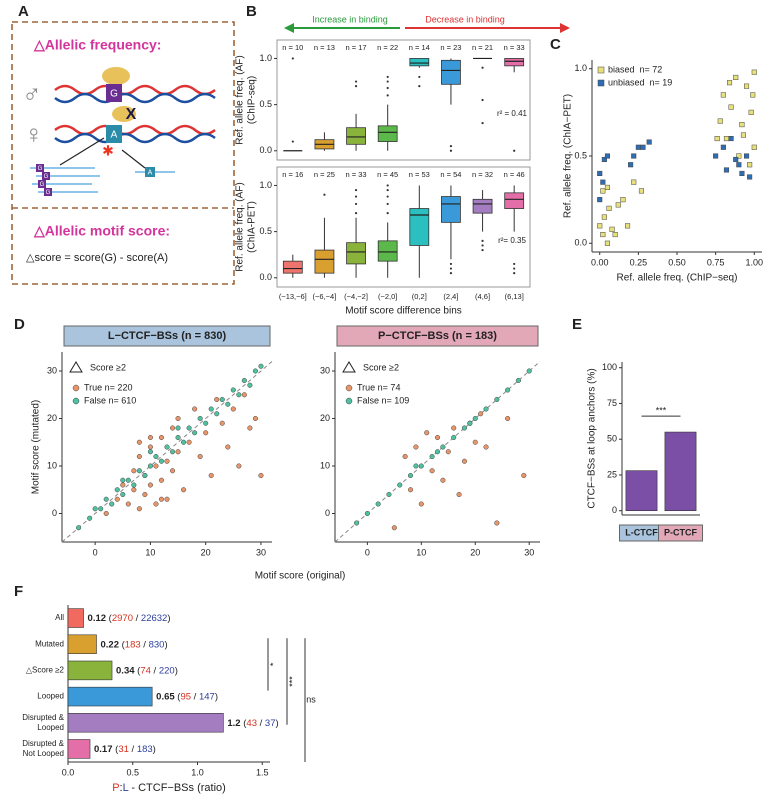 This screenshot has width=772, height=802. Describe the element at coordinates (451, 72) in the screenshot. I see `box` at that location.